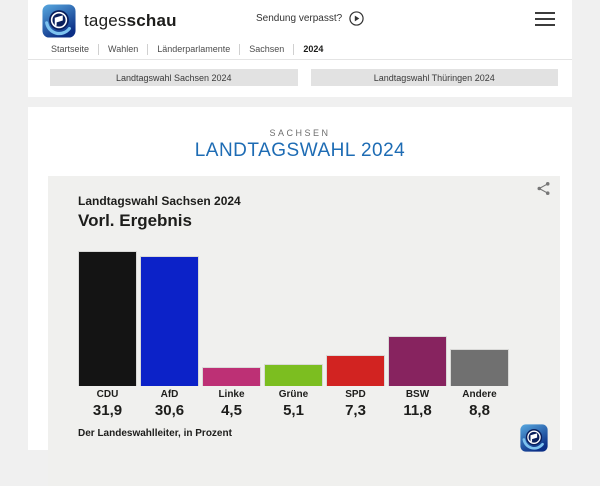  What do you see at coordinates (155, 433) in the screenshot?
I see `chart-source: Der Landeswahlleiter, in Prozent` at bounding box center [155, 433].